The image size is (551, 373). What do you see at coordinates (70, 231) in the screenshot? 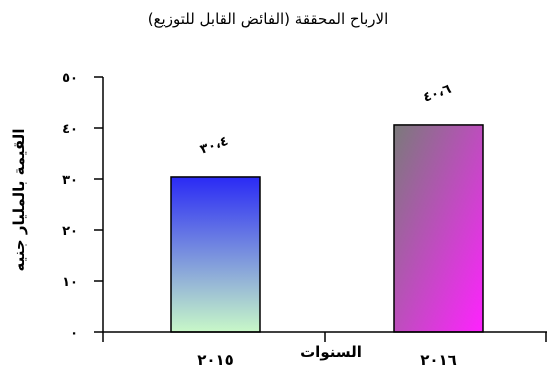
I see `y-tick-label: ٢٠` at bounding box center [70, 231].